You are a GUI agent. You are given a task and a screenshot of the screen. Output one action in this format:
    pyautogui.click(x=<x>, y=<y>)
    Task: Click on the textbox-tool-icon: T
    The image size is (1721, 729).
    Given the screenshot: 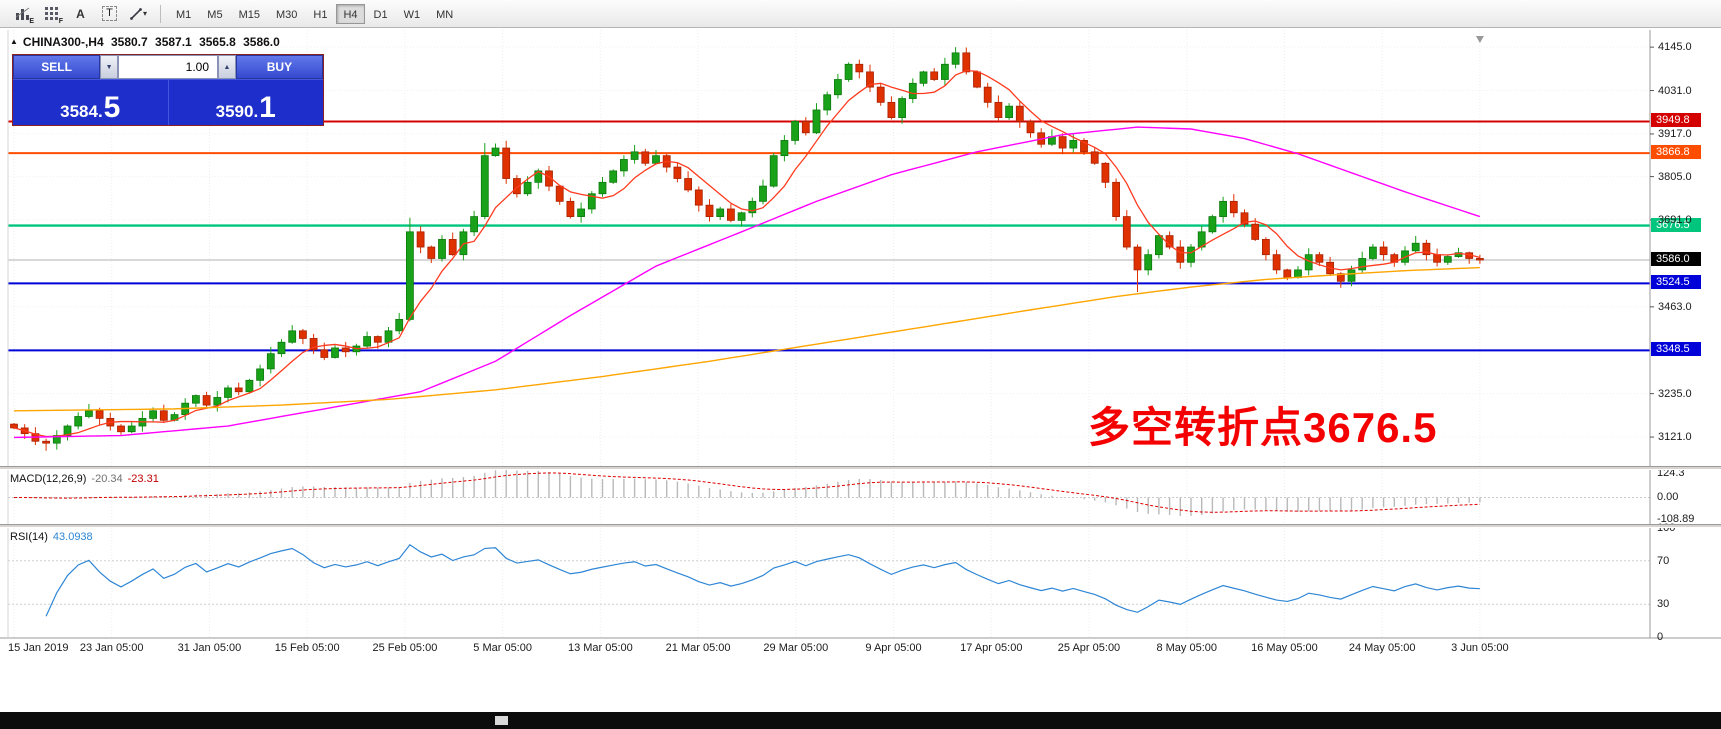 What is the action you would take?
    pyautogui.click(x=109, y=14)
    